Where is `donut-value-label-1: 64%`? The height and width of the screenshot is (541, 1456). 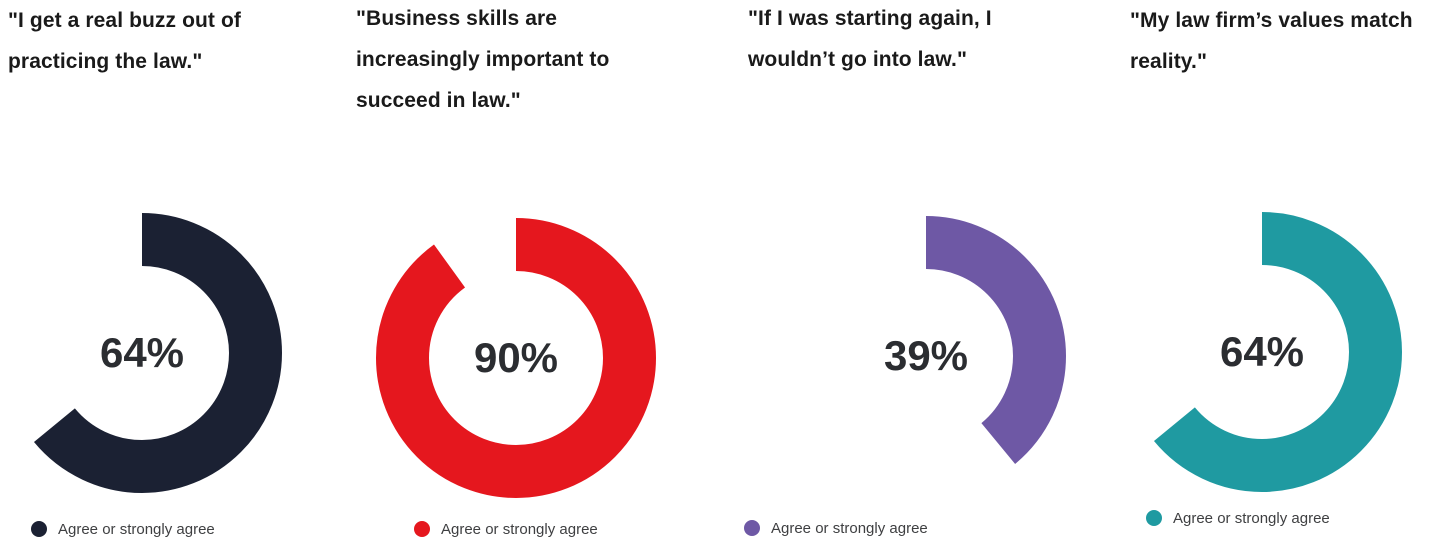
donut-value-label-1: 64% is located at coordinates (142, 352).